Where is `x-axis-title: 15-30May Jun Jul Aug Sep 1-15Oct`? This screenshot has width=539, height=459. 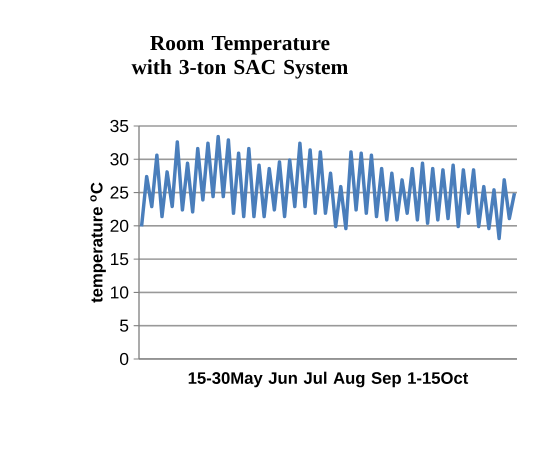 x-axis-title: 15-30May Jun Jul Aug Sep 1-15Oct is located at coordinates (328, 380).